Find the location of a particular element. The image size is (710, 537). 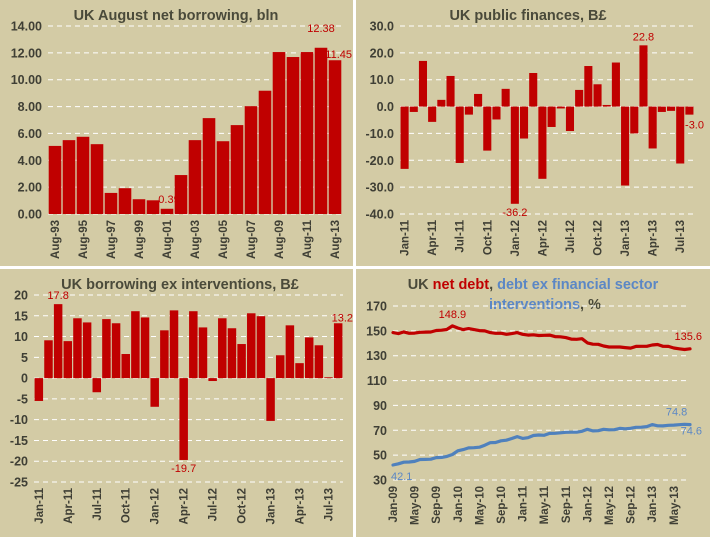

x-tick-label: Aug-07 is located at coordinates (252, 239).